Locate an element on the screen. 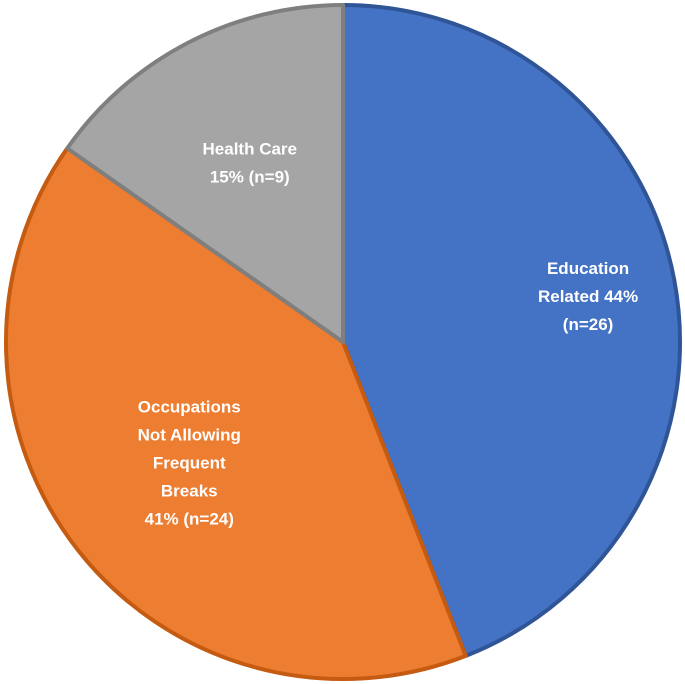  slice-label-education-related: Education Related 44% (n=26) is located at coordinates (588, 295).